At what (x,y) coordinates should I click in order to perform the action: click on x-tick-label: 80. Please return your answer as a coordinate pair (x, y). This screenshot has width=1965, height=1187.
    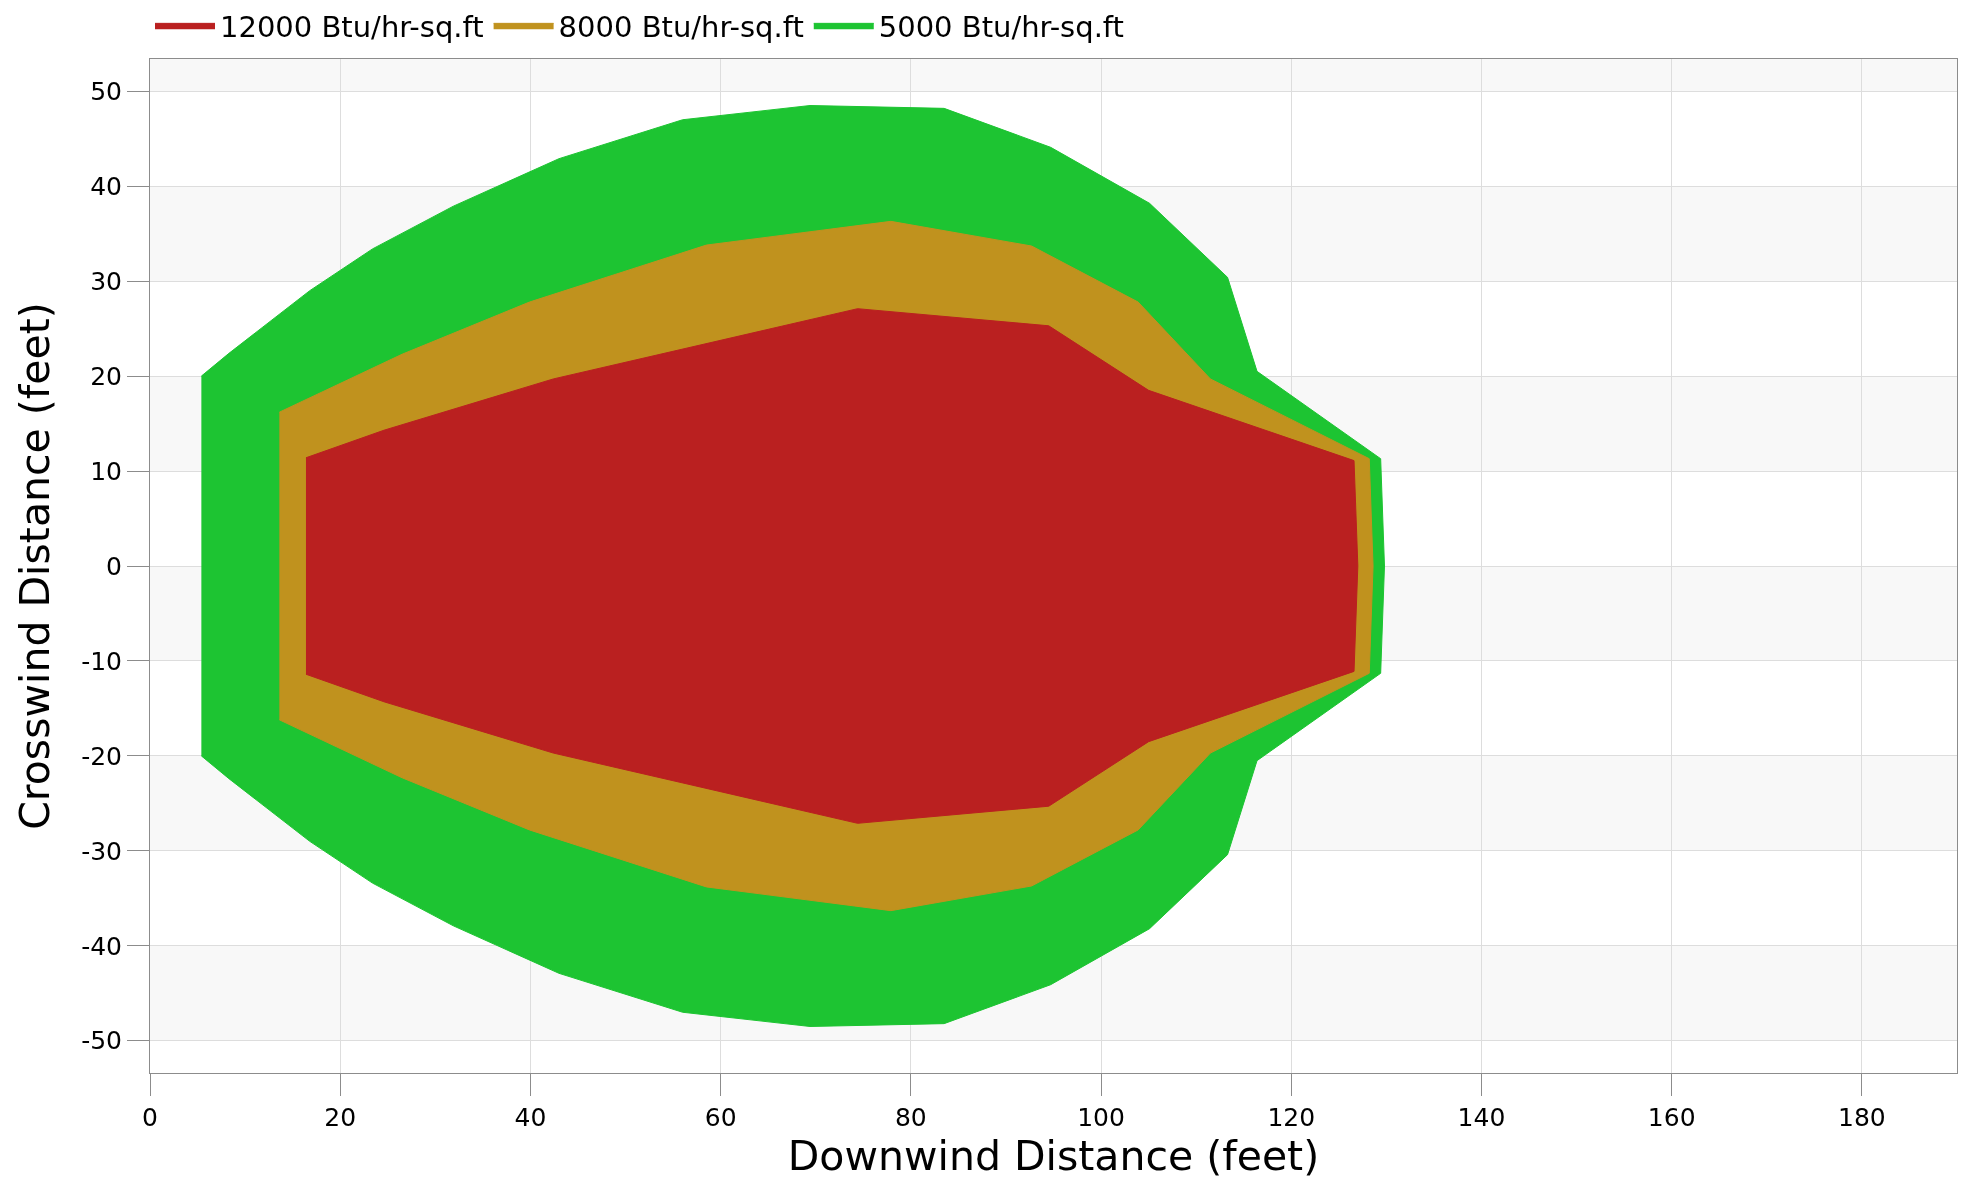
    Looking at the image, I should click on (910, 1117).